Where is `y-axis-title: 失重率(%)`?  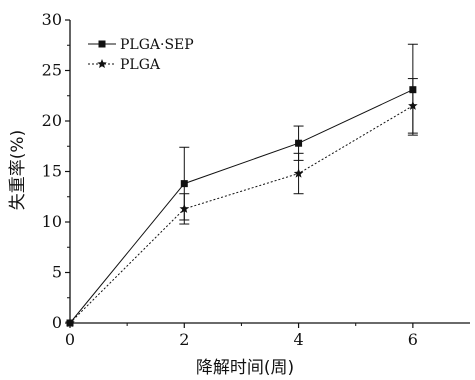 y-axis-title: 失重率(%) is located at coordinates (18, 170).